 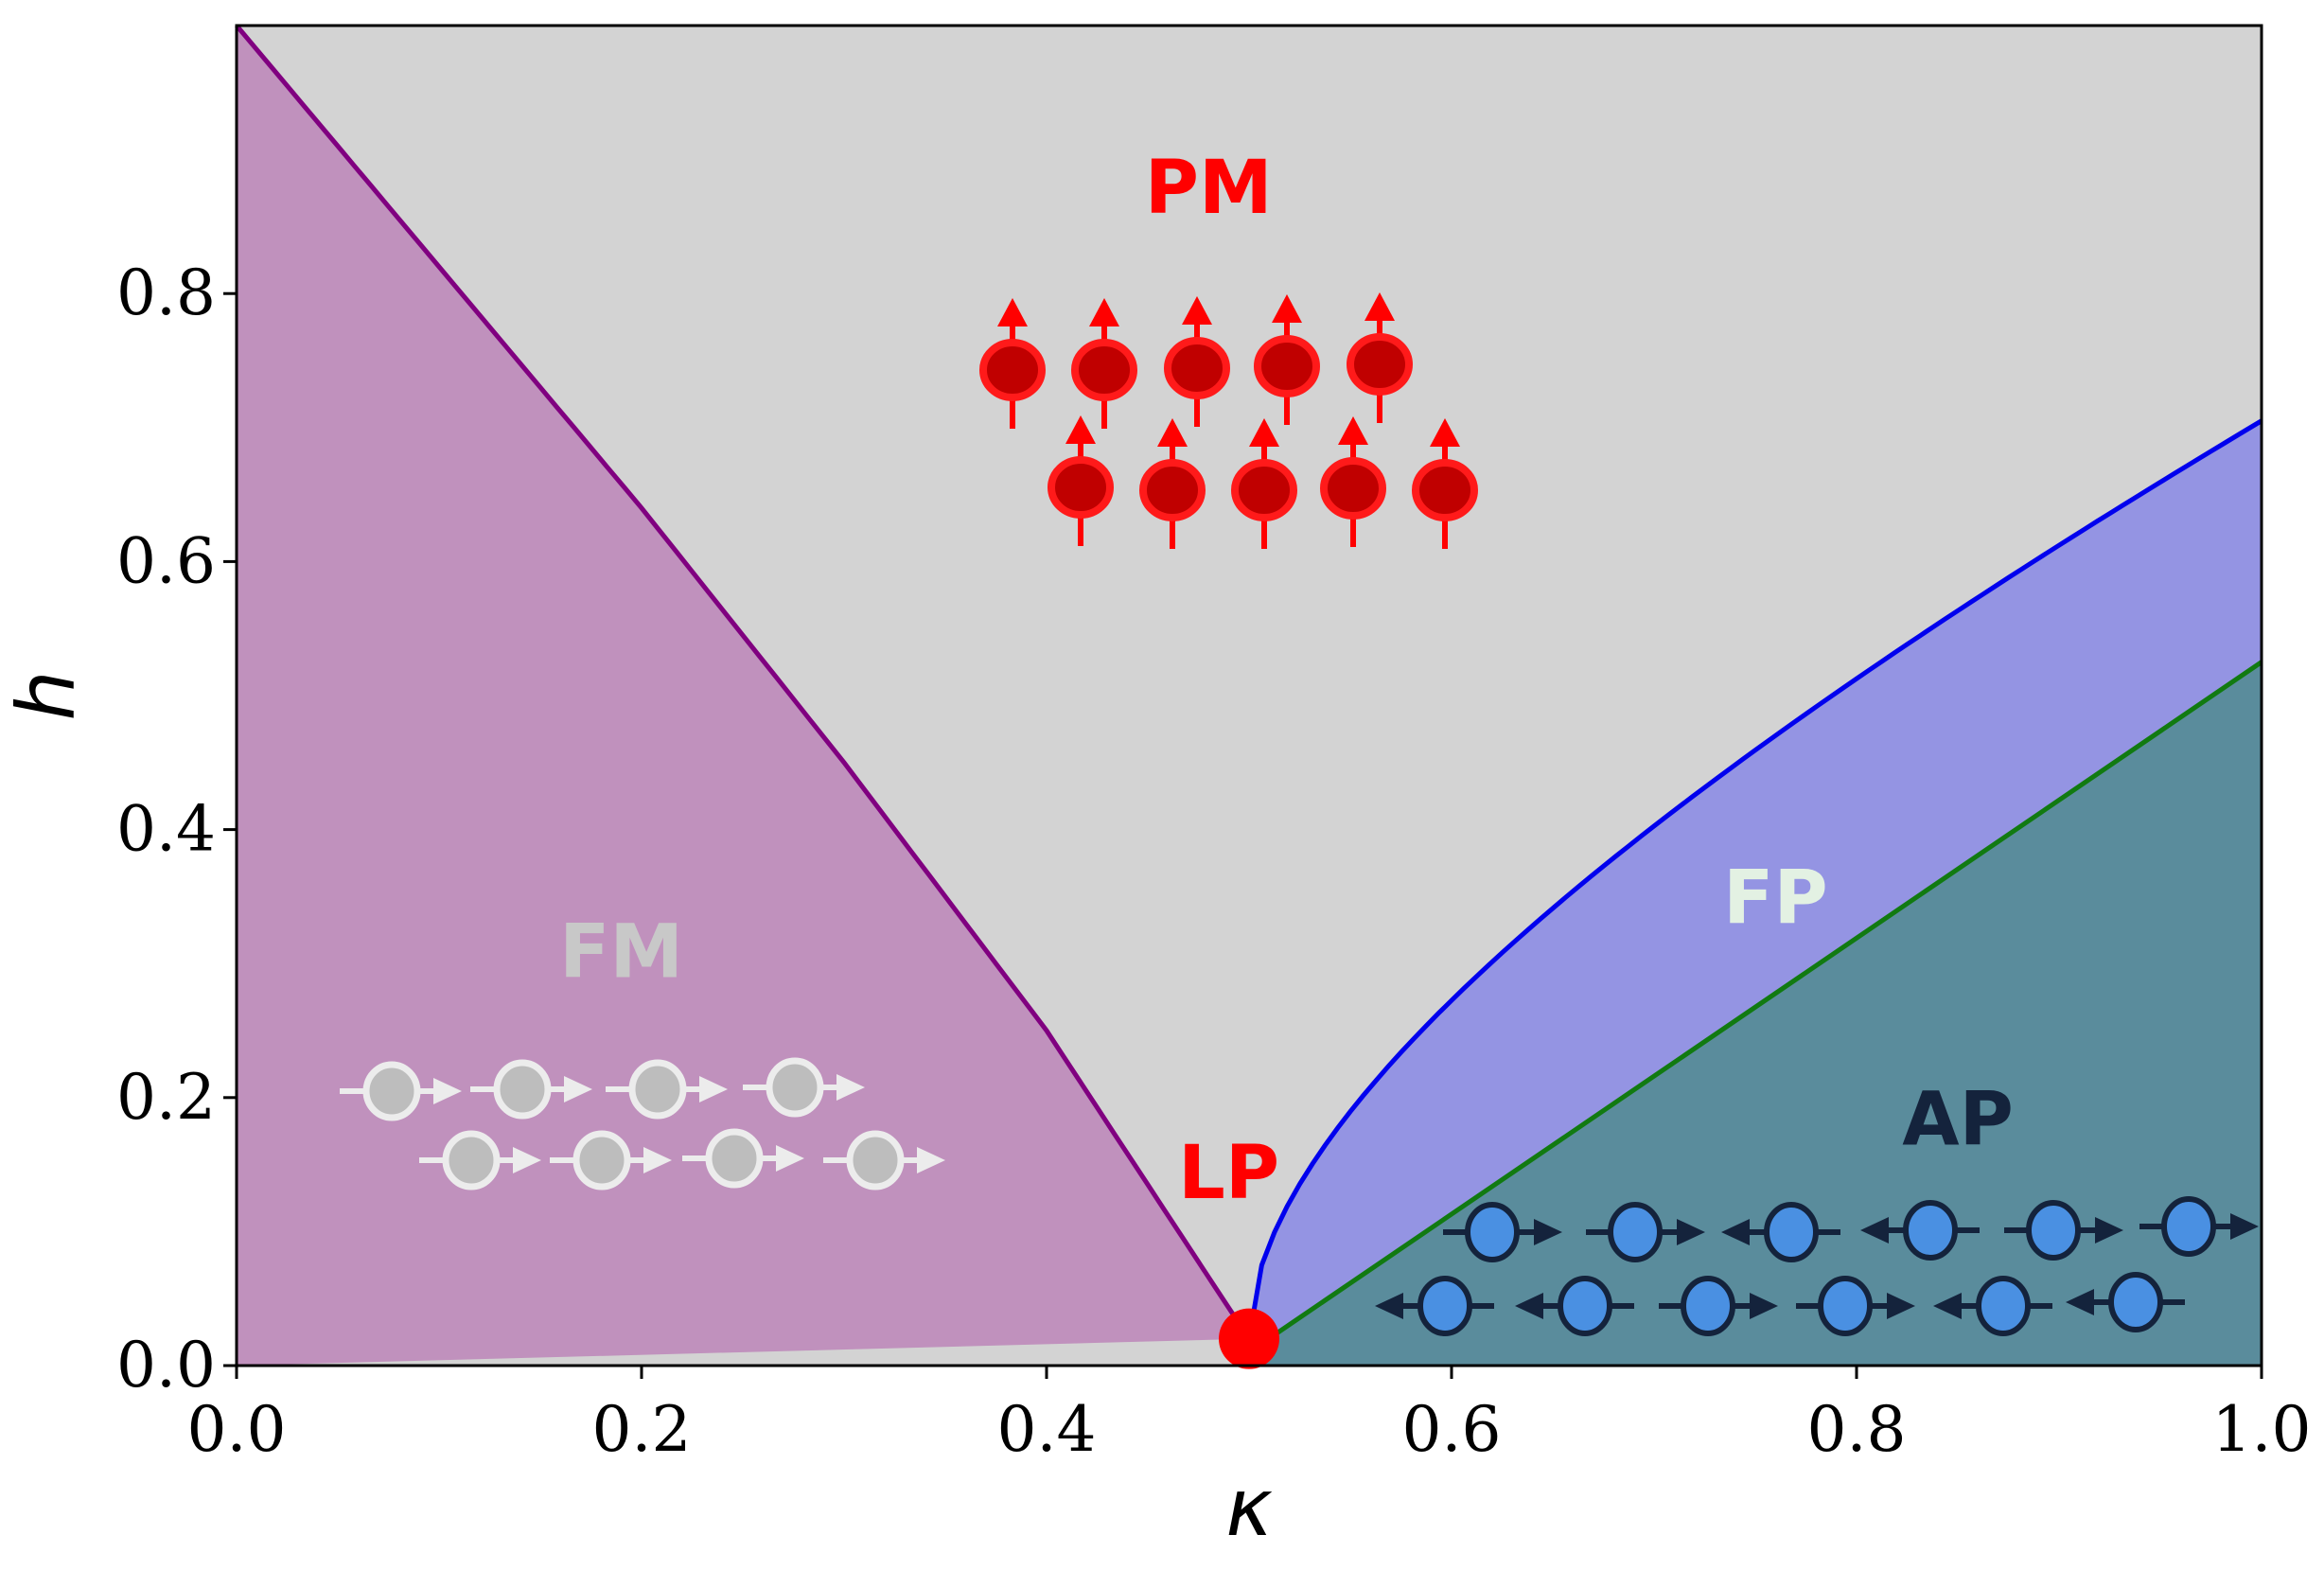 I want to click on x-tick-label: 0.4, so click(x=1047, y=1429).